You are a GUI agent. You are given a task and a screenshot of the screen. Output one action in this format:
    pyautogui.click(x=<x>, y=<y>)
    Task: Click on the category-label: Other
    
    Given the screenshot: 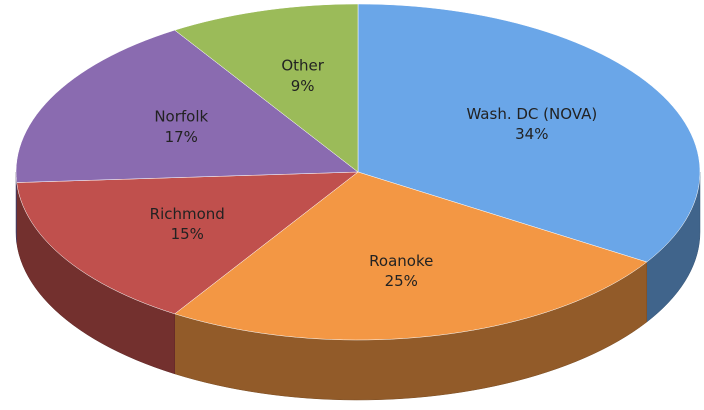 What is the action you would take?
    pyautogui.click(x=302, y=66)
    